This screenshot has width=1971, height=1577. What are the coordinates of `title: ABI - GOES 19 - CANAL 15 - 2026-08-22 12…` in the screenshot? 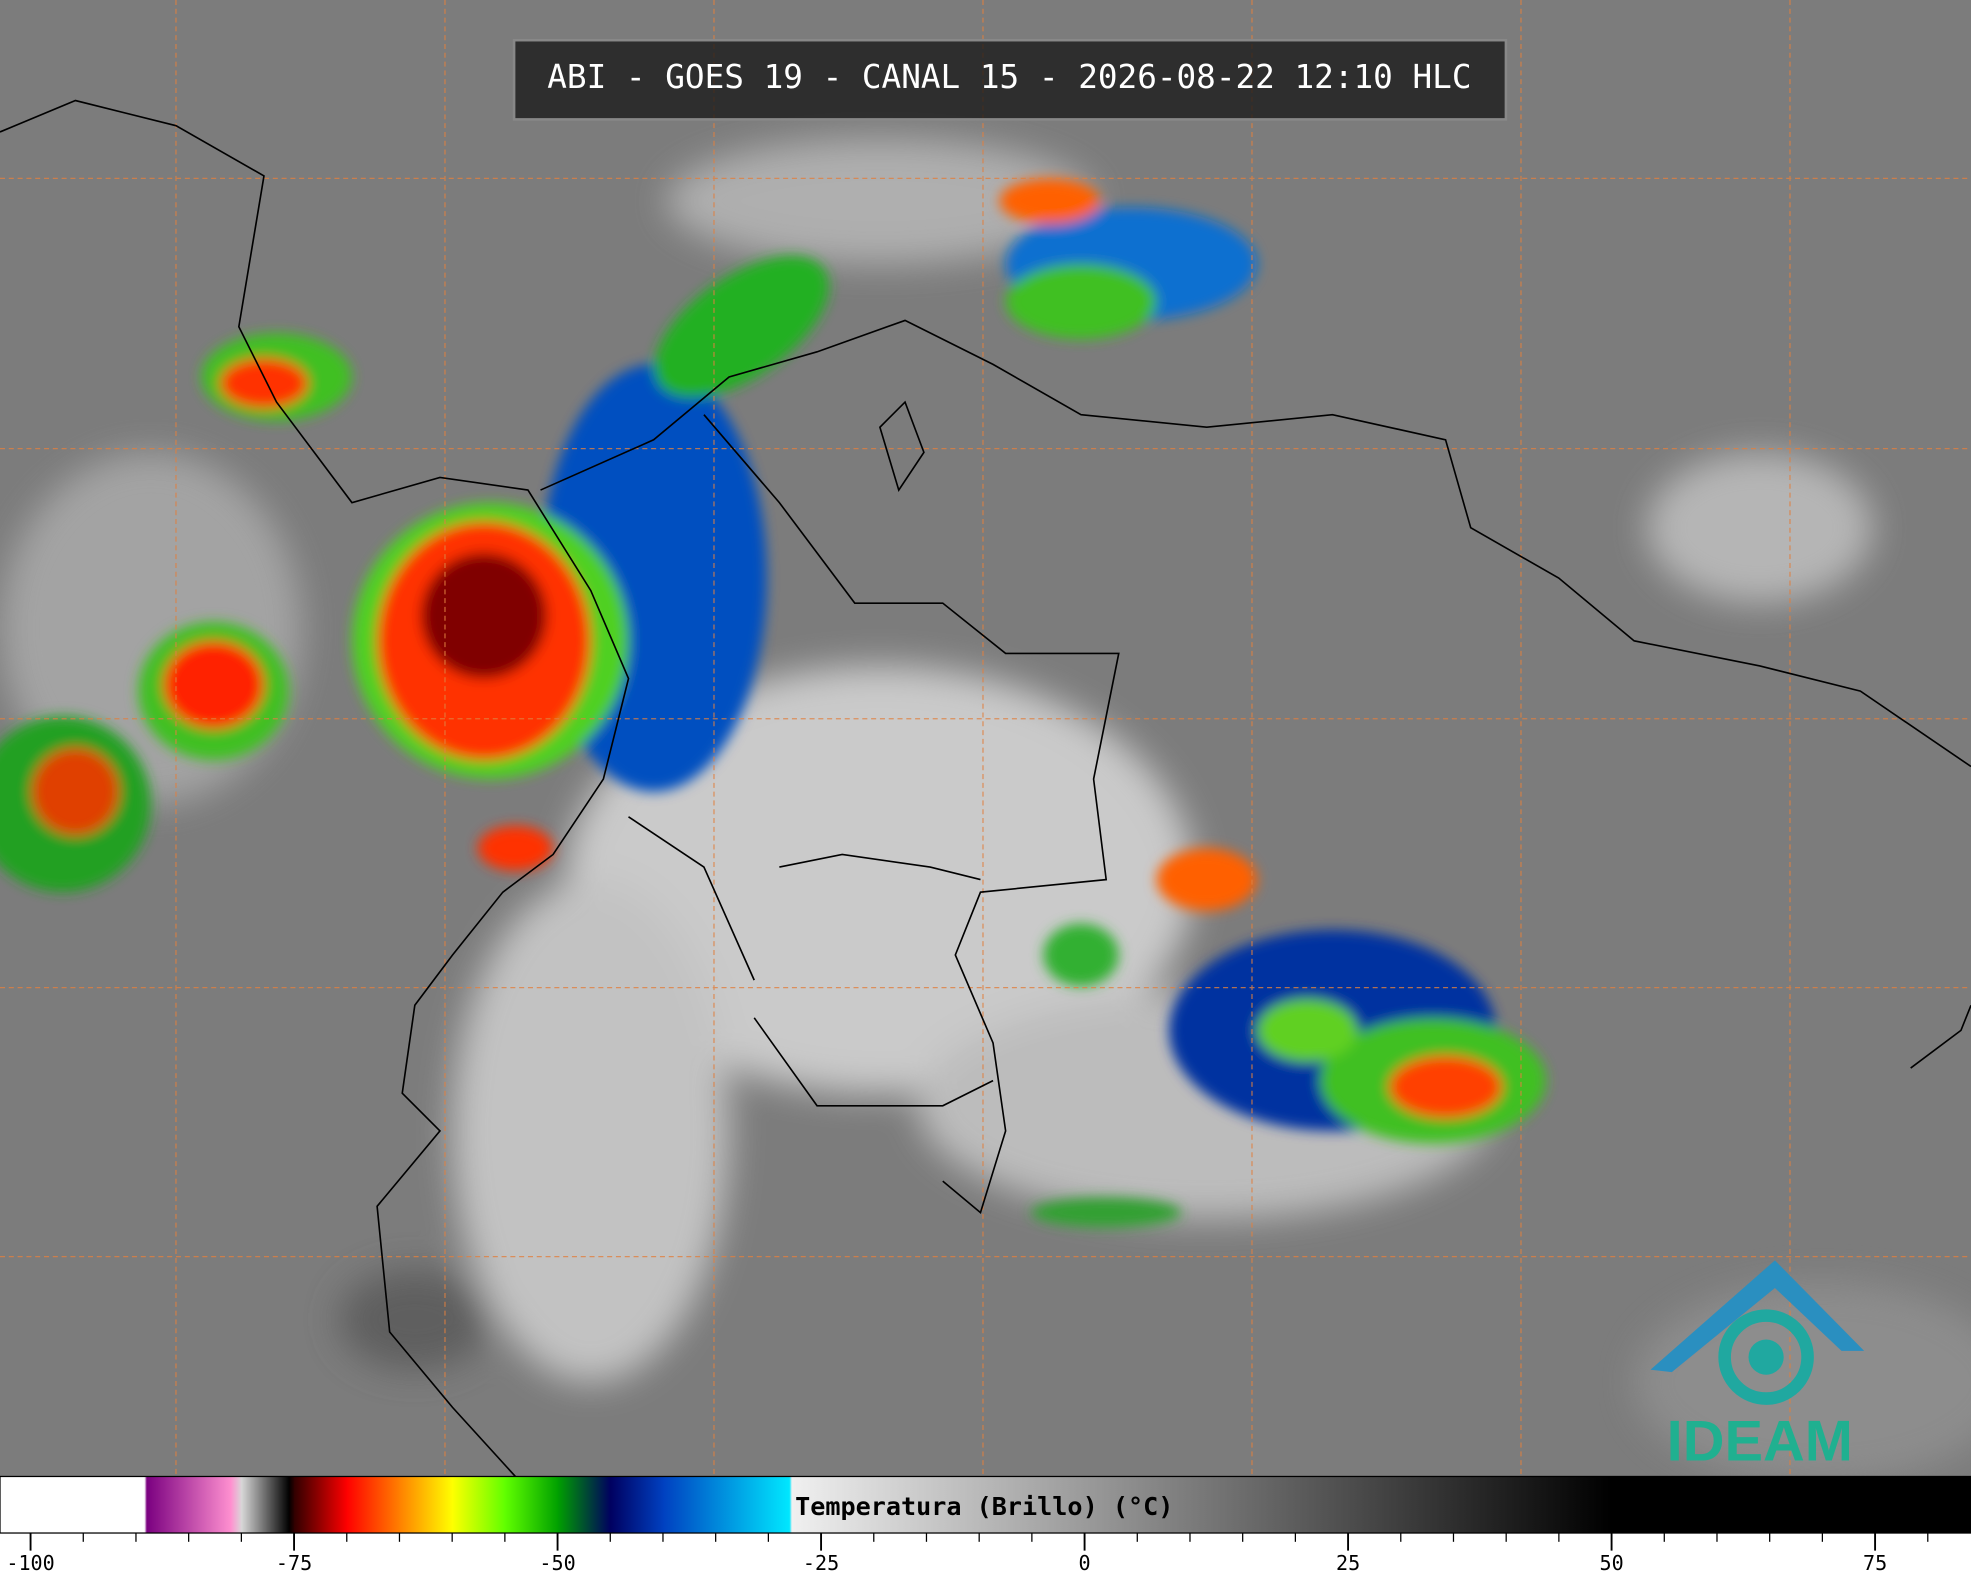 It's located at (1009, 77).